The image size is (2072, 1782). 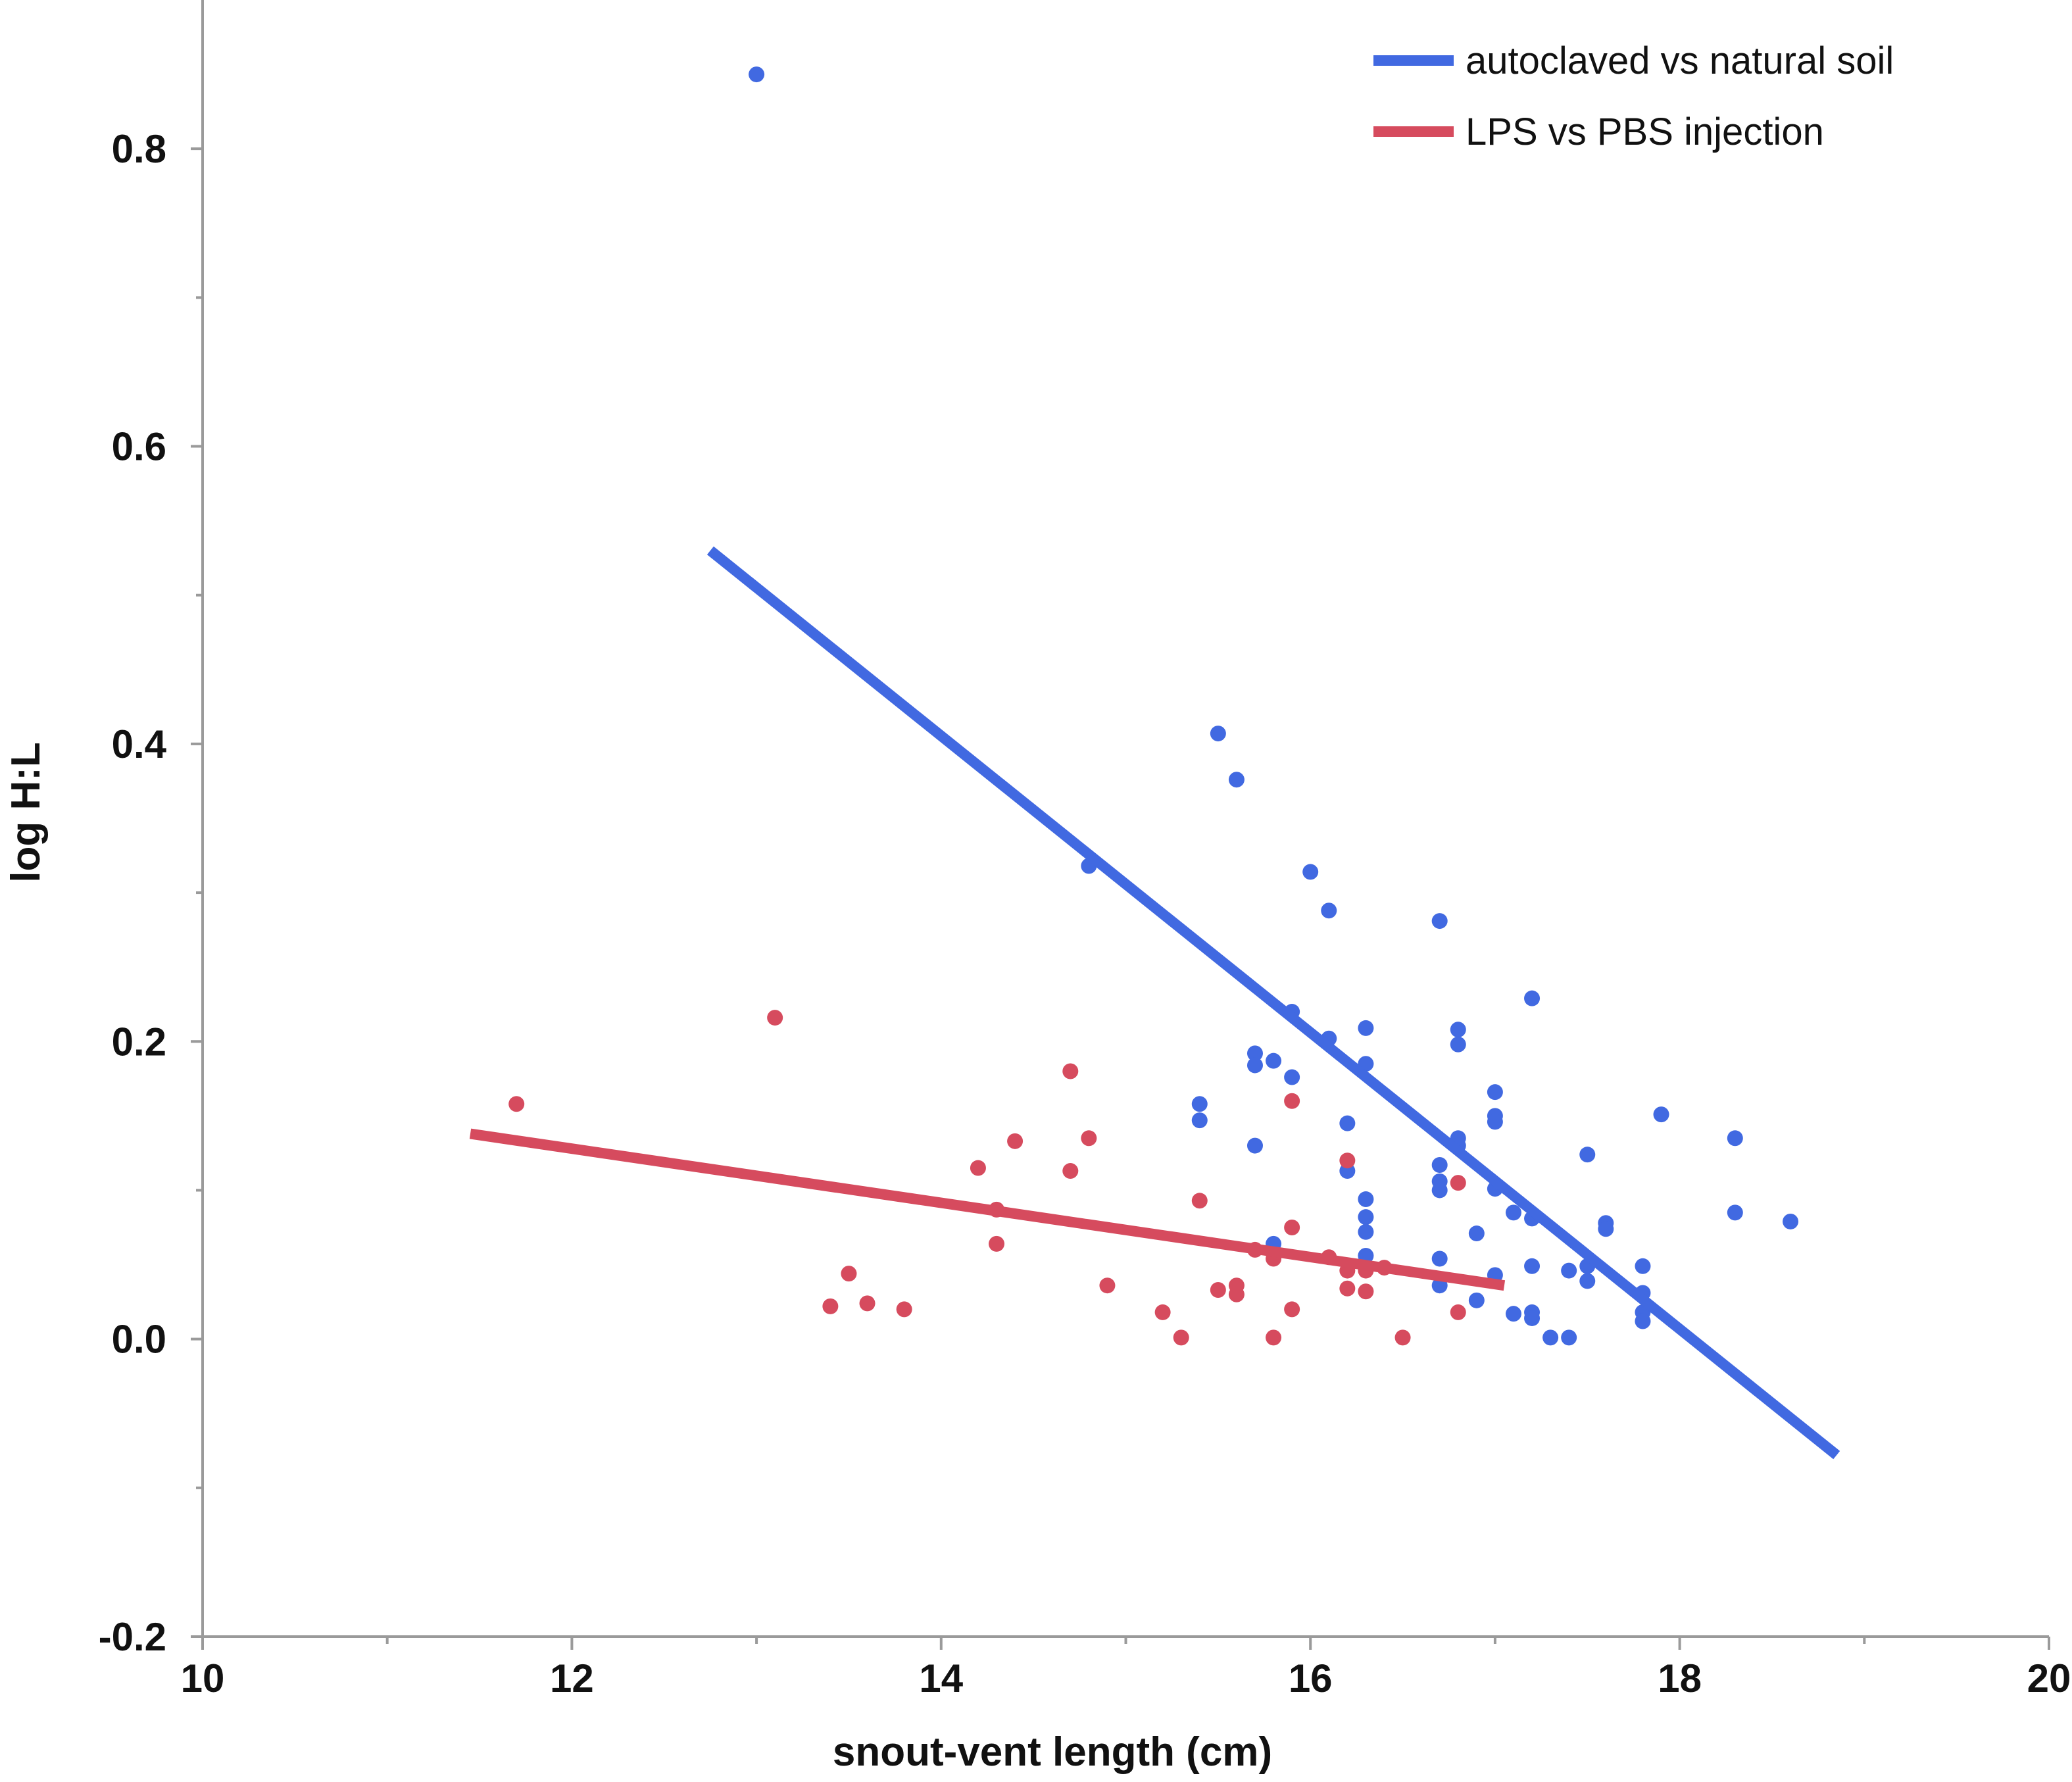 What do you see at coordinates (1052, 1752) in the screenshot?
I see `x-axis-title: snout-vent length (cm)` at bounding box center [1052, 1752].